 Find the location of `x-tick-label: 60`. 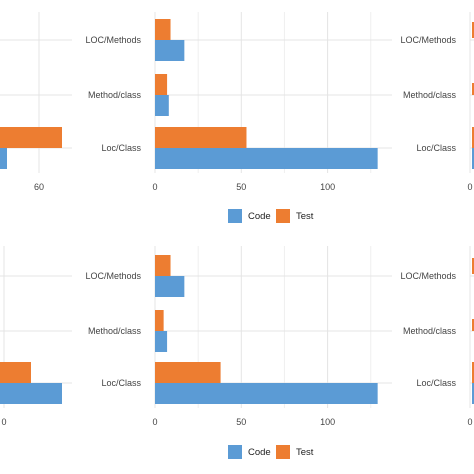

x-tick-label: 60 is located at coordinates (39, 187).